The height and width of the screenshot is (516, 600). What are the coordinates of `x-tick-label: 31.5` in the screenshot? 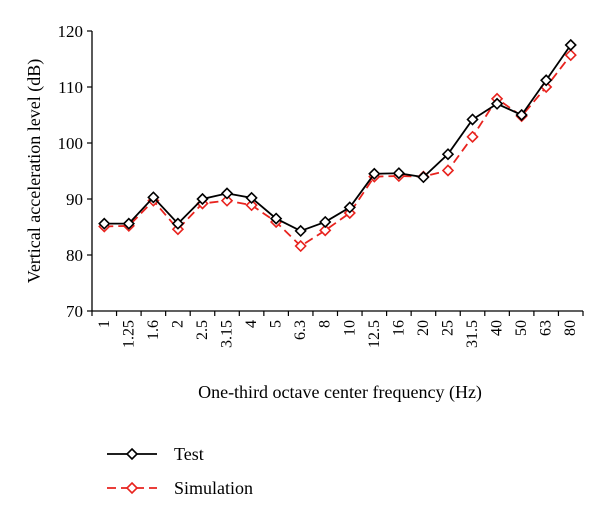 It's located at (472, 334).